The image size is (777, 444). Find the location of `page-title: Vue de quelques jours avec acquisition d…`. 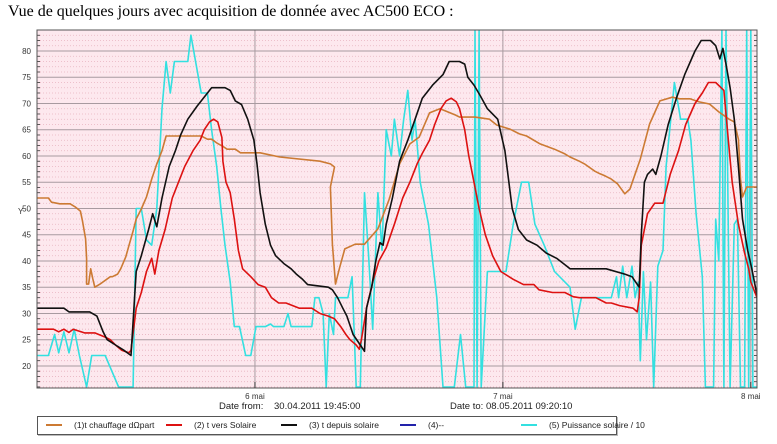

page-title: Vue de quelques jours avec acquisition d… is located at coordinates (231, 11).